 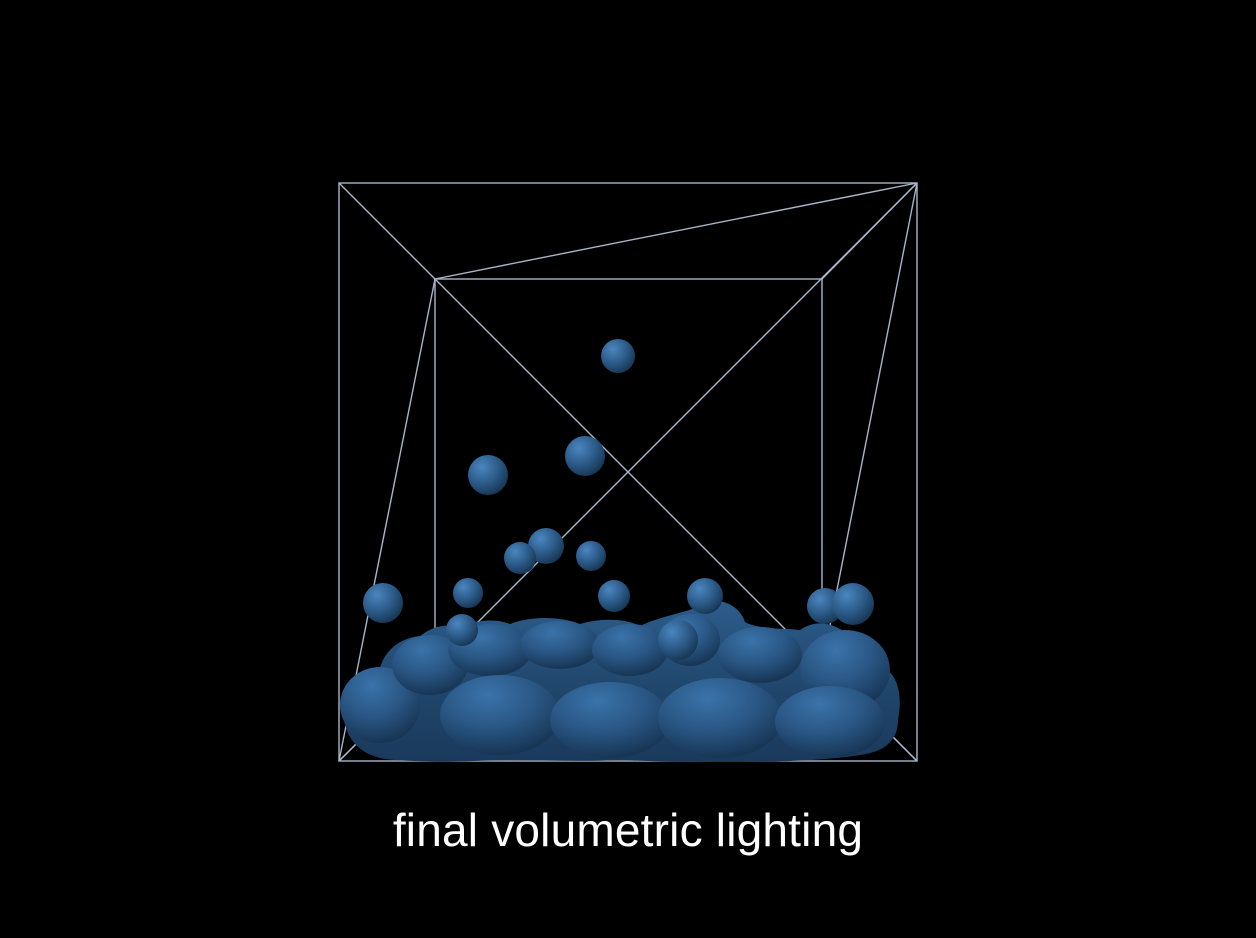 I want to click on fluid-particles, so click(x=499, y=481).